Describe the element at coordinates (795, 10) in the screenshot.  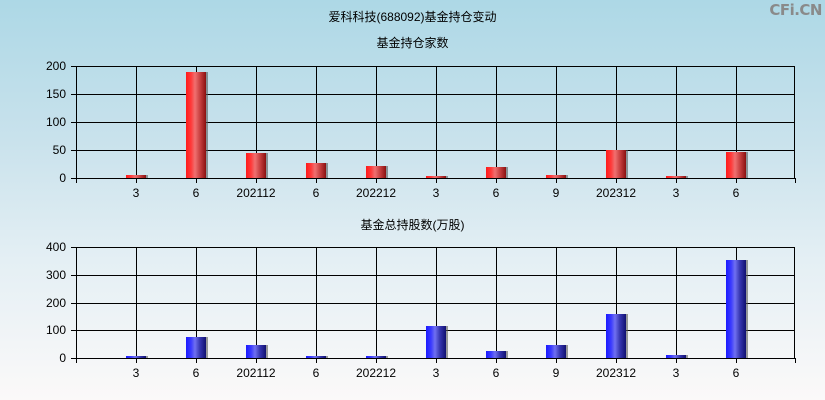
I see `watermark-logo: CFi.CN` at that location.